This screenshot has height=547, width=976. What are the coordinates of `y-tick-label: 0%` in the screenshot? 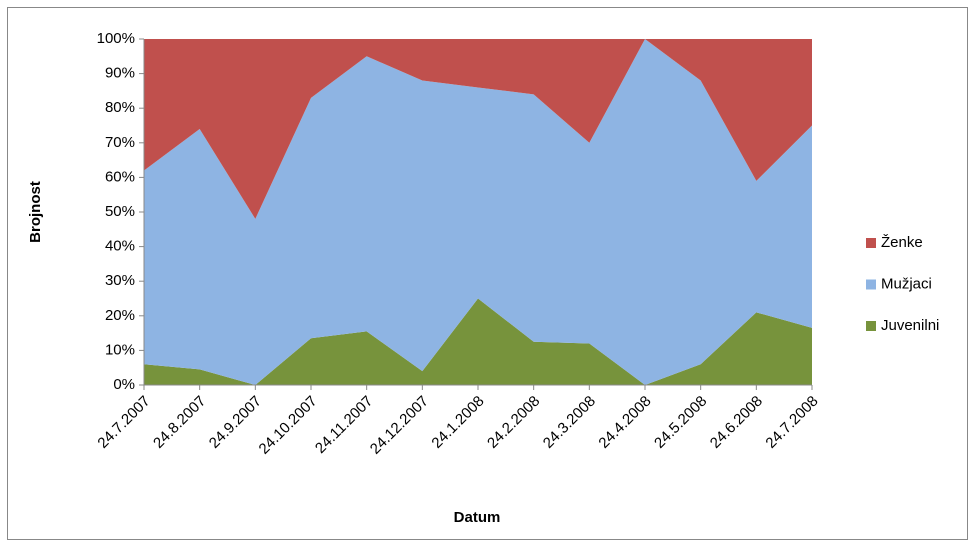 It's located at (124, 384).